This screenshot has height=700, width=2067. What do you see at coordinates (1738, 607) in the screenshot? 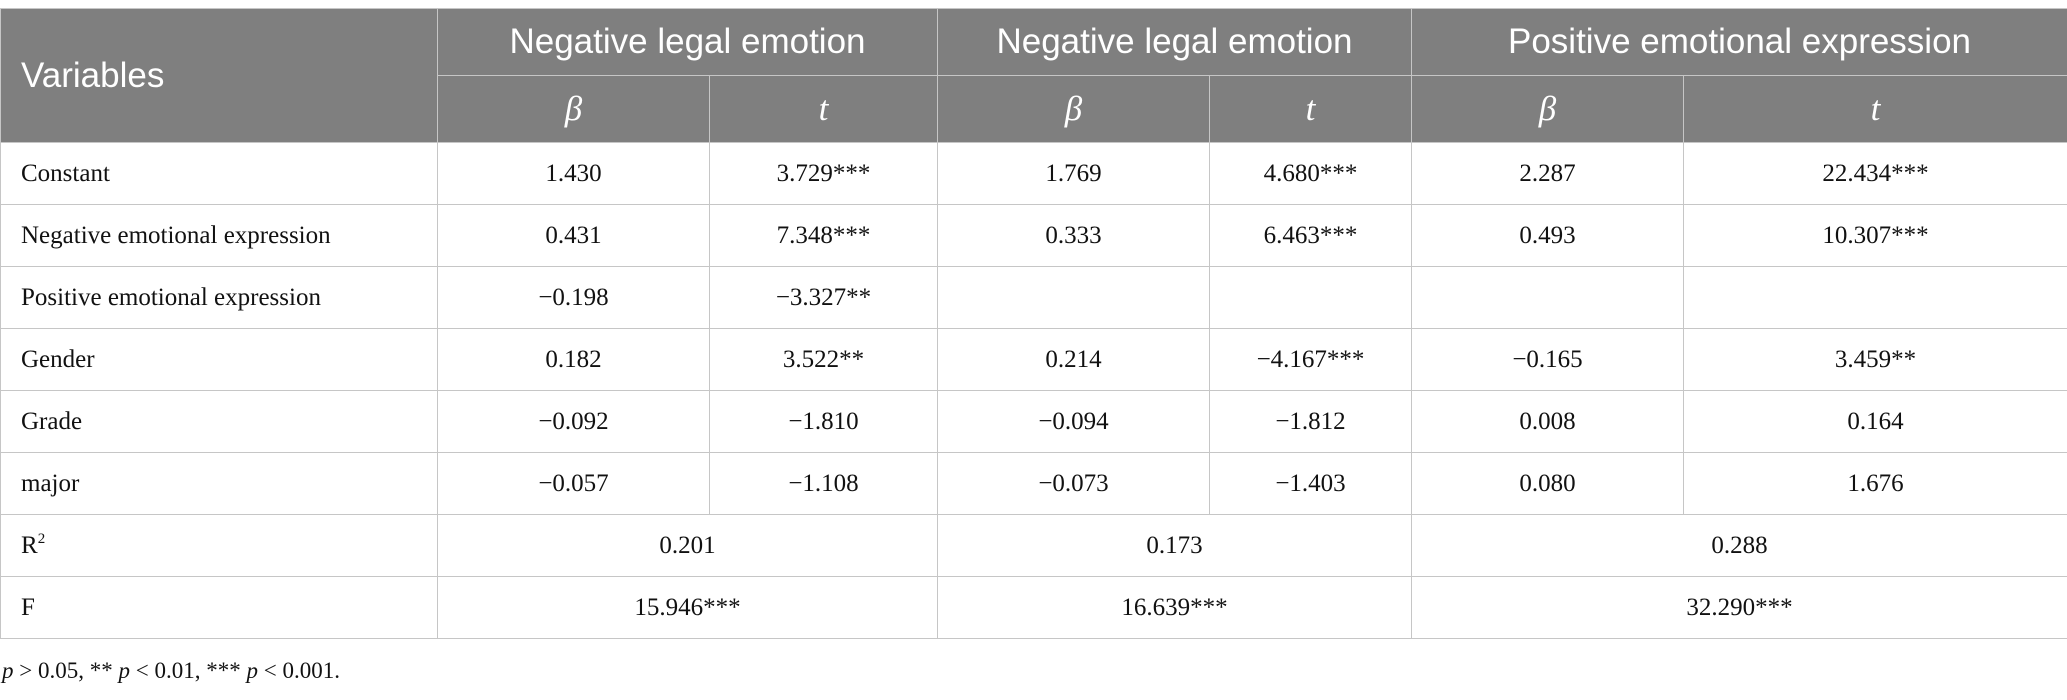
I see `cell-value: 32.290***` at bounding box center [1738, 607].